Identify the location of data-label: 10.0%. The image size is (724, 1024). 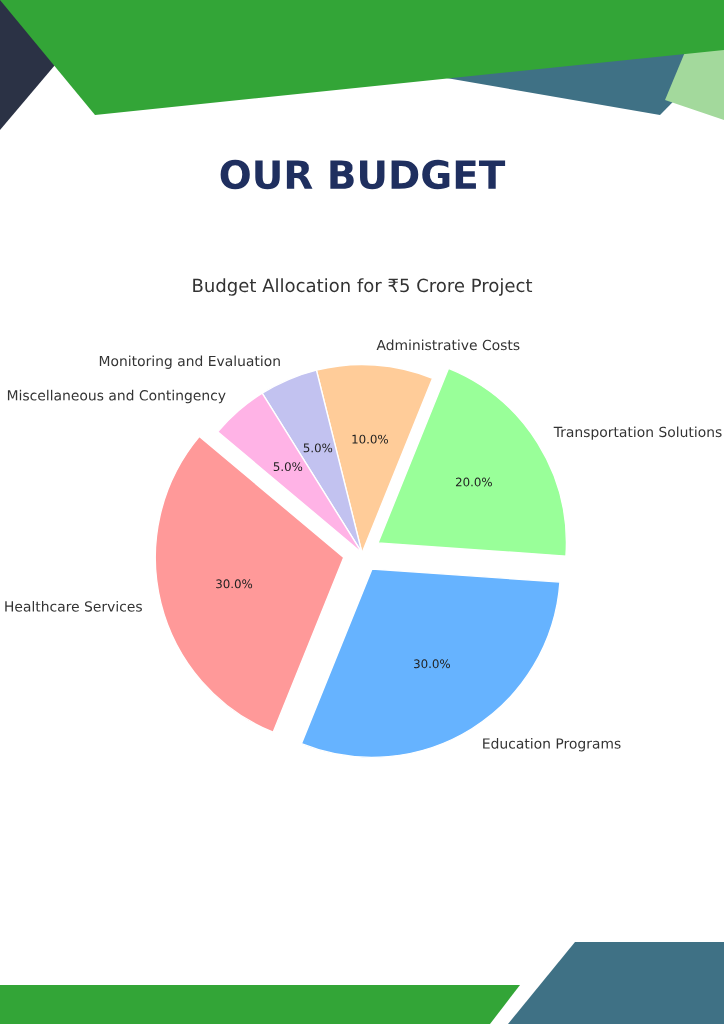
(370, 439).